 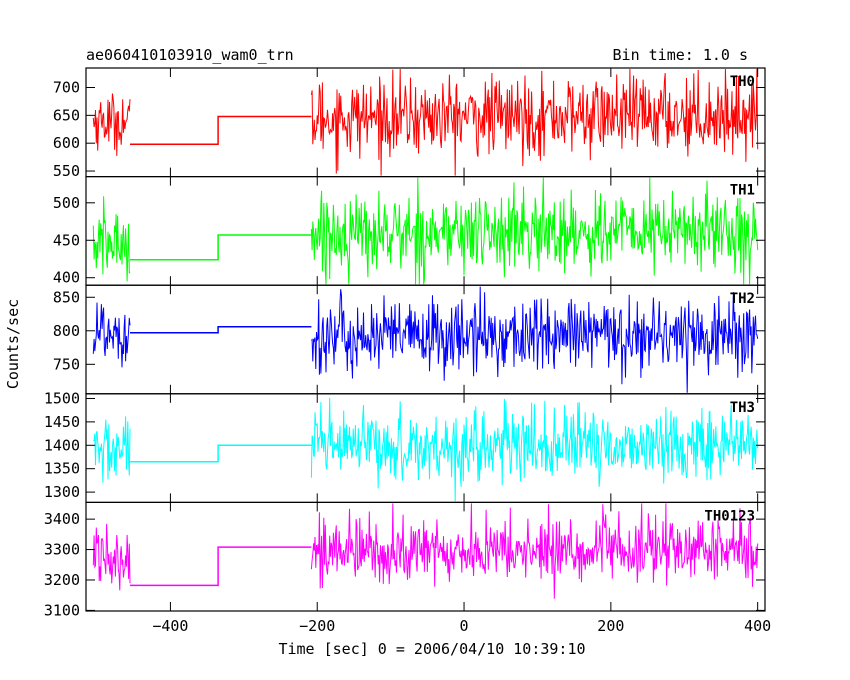 I want to click on th1-series-post-gap, so click(x=534, y=231).